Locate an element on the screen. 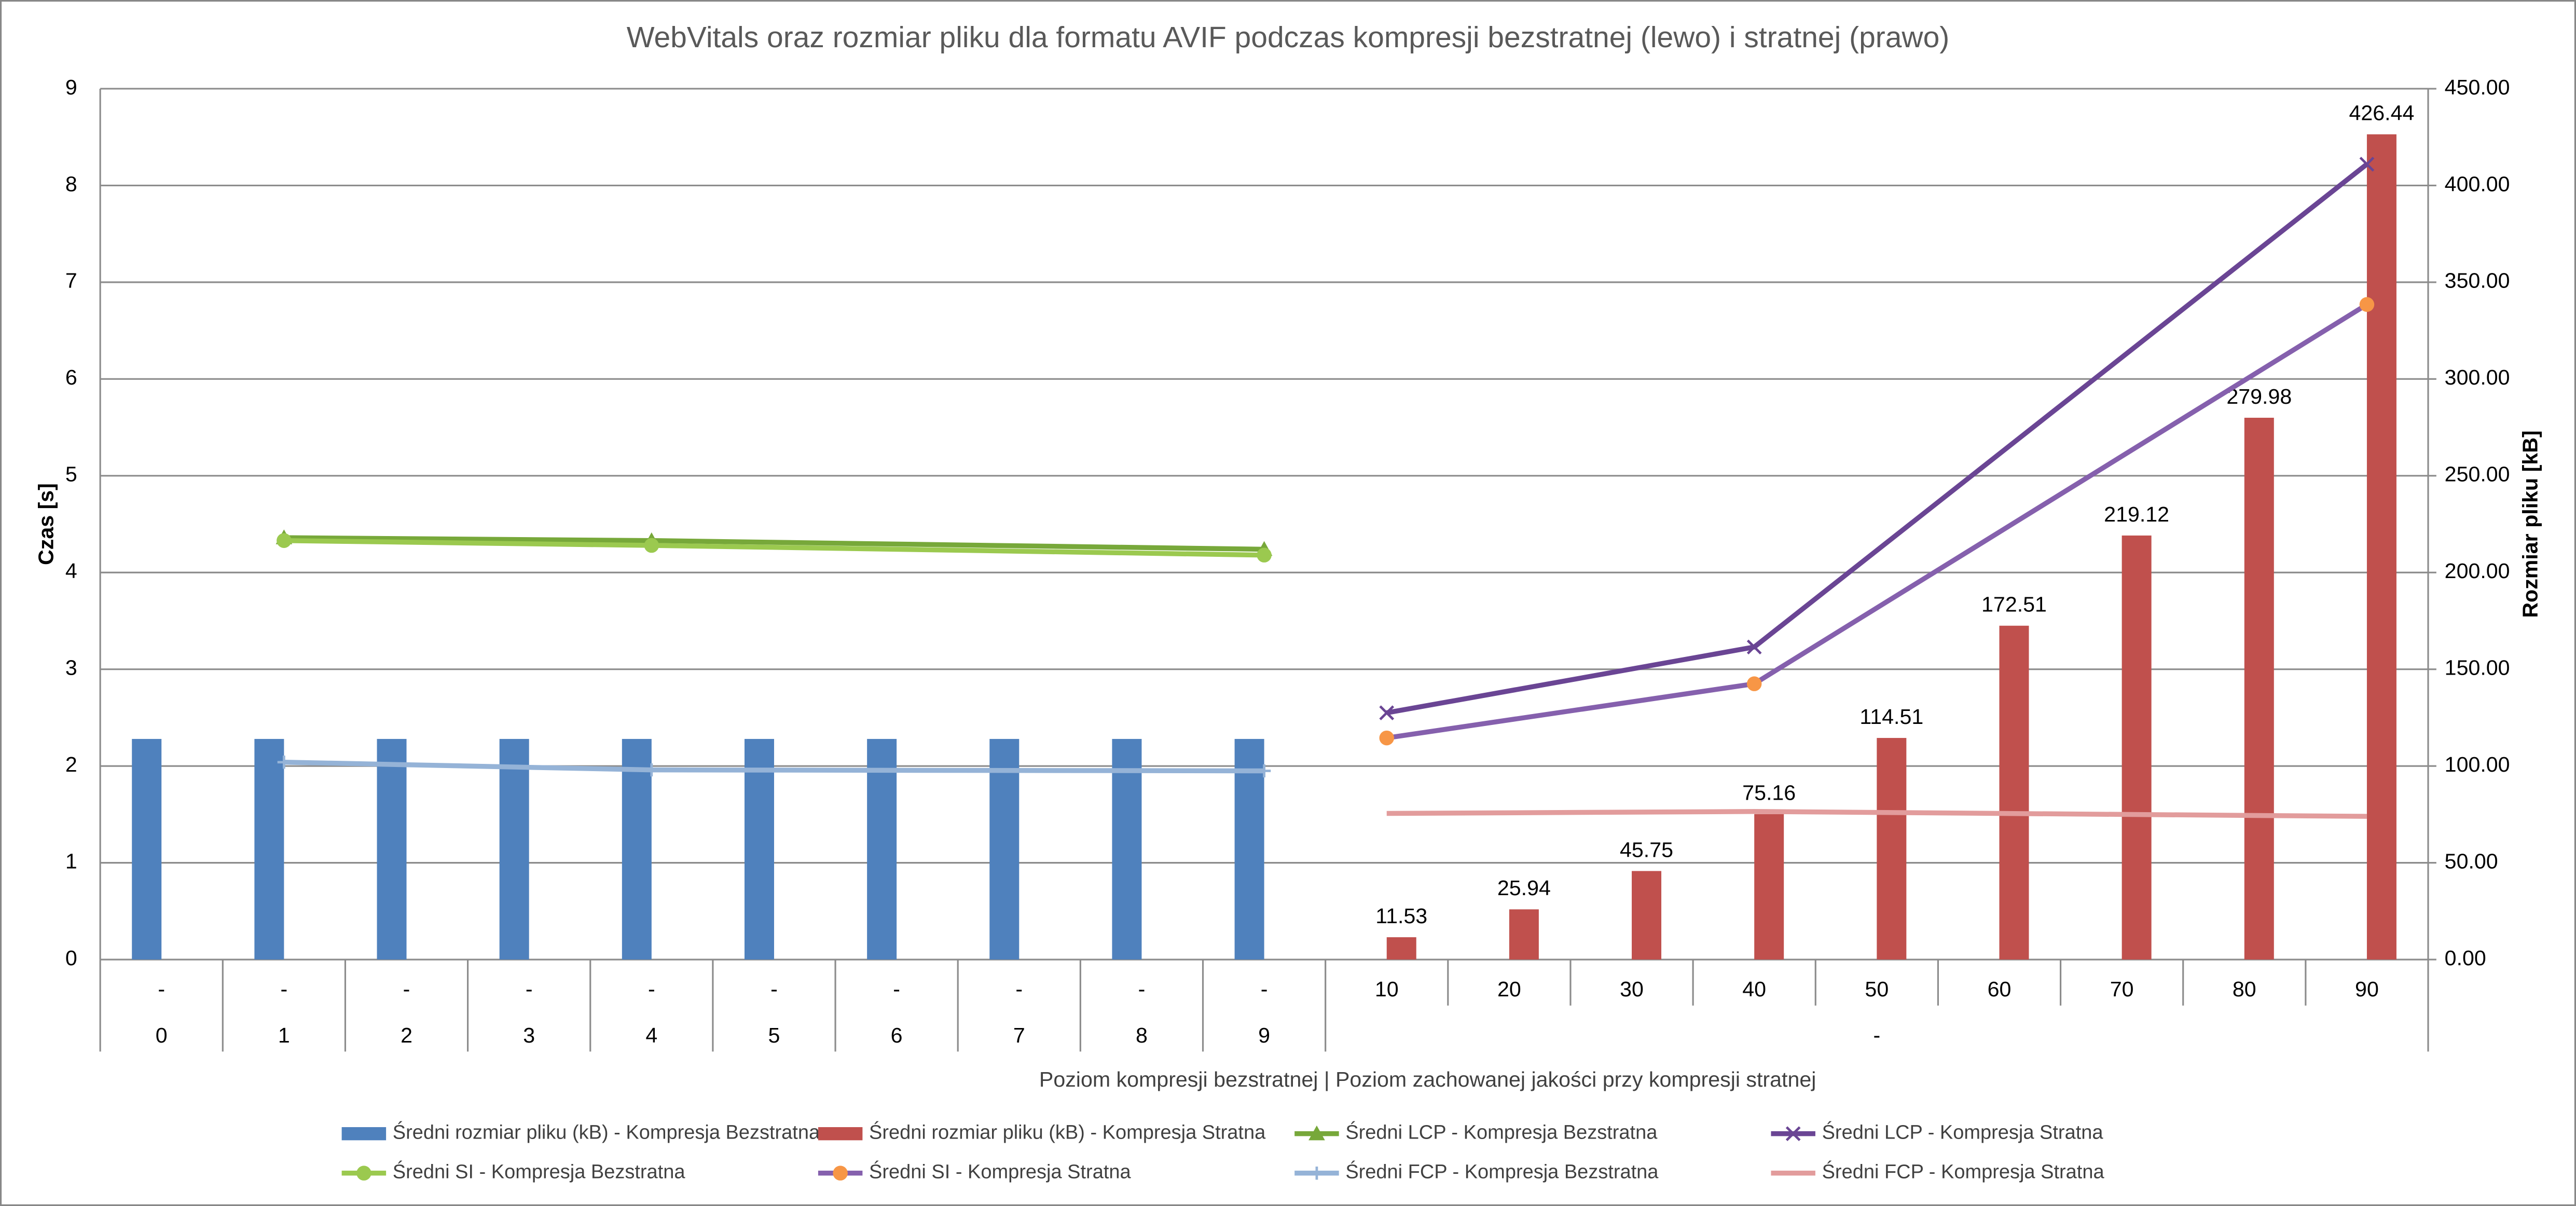 This screenshot has height=1206, width=2576. x-group-label: 9 is located at coordinates (1264, 1035).